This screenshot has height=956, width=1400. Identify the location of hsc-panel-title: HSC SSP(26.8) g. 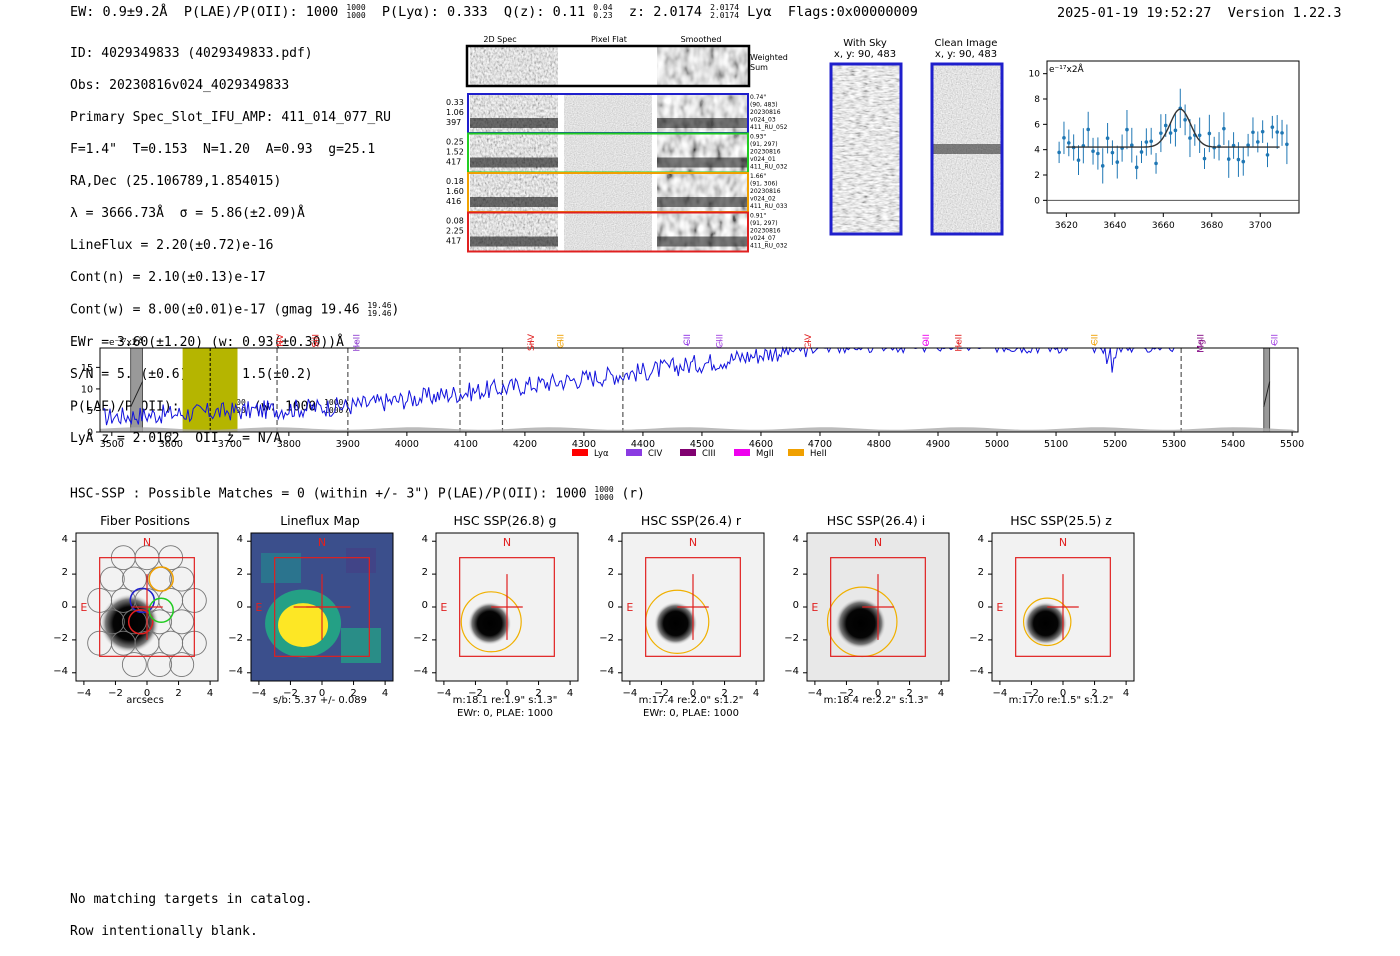
(505, 520).